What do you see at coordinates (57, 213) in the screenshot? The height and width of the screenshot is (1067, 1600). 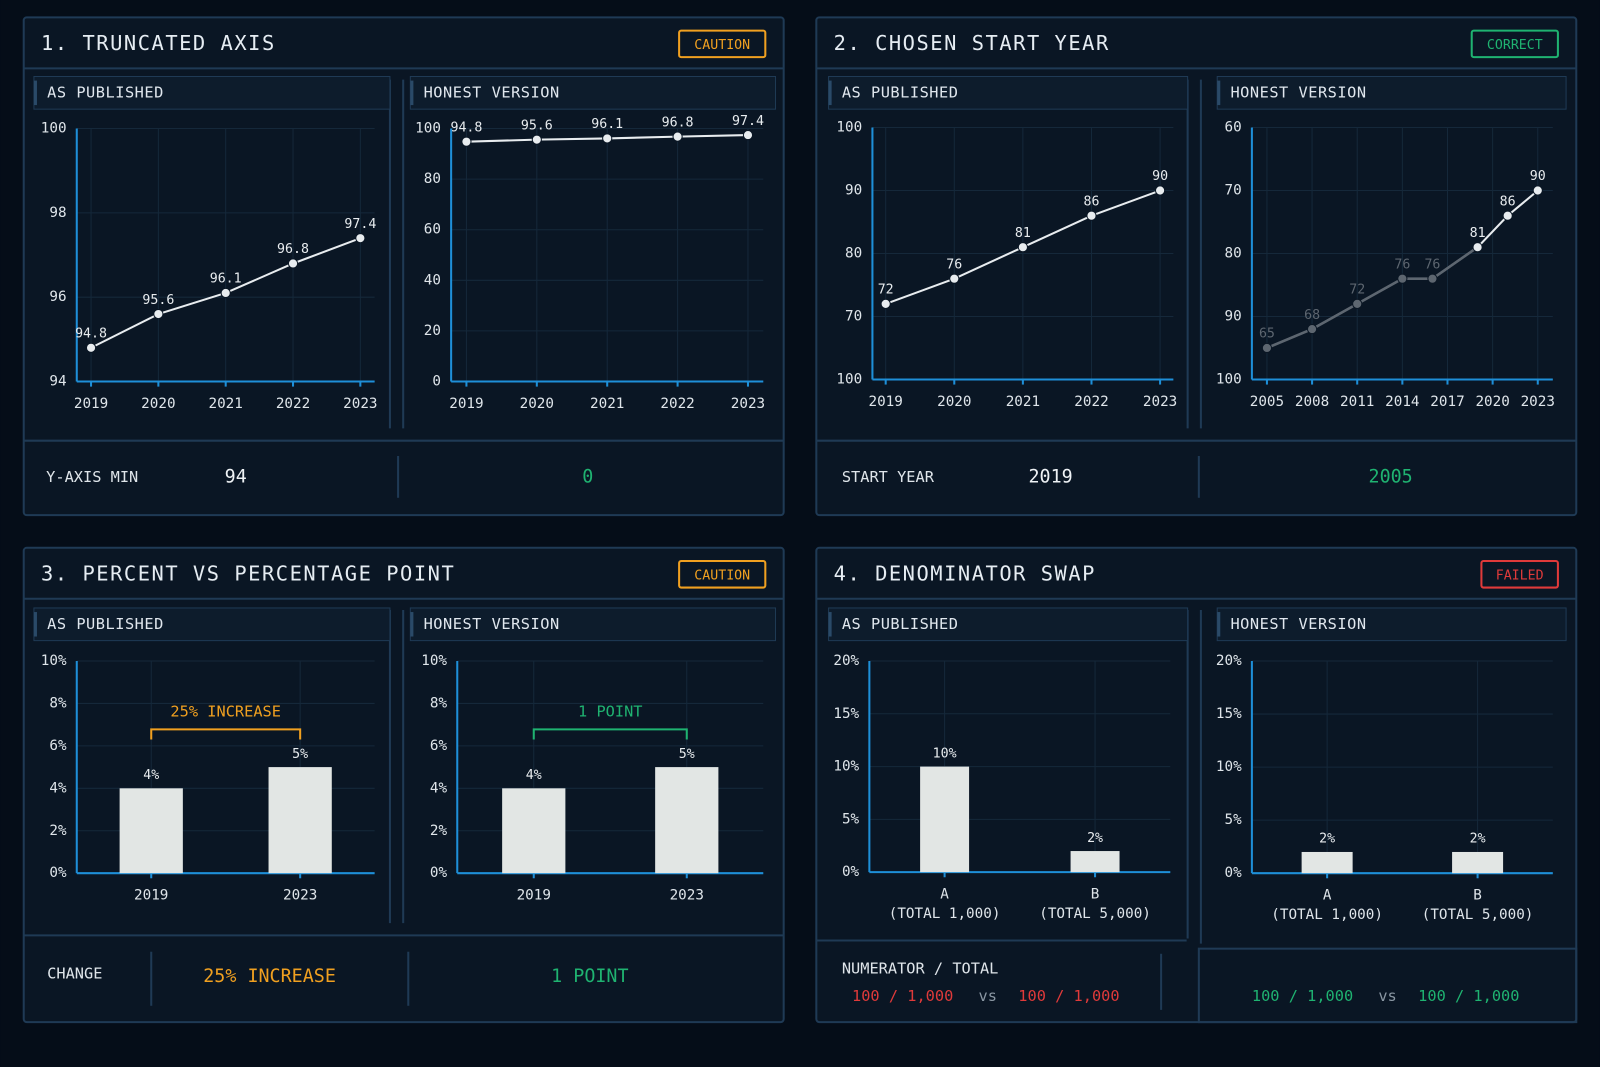 I see `y-tick-label: 98` at bounding box center [57, 213].